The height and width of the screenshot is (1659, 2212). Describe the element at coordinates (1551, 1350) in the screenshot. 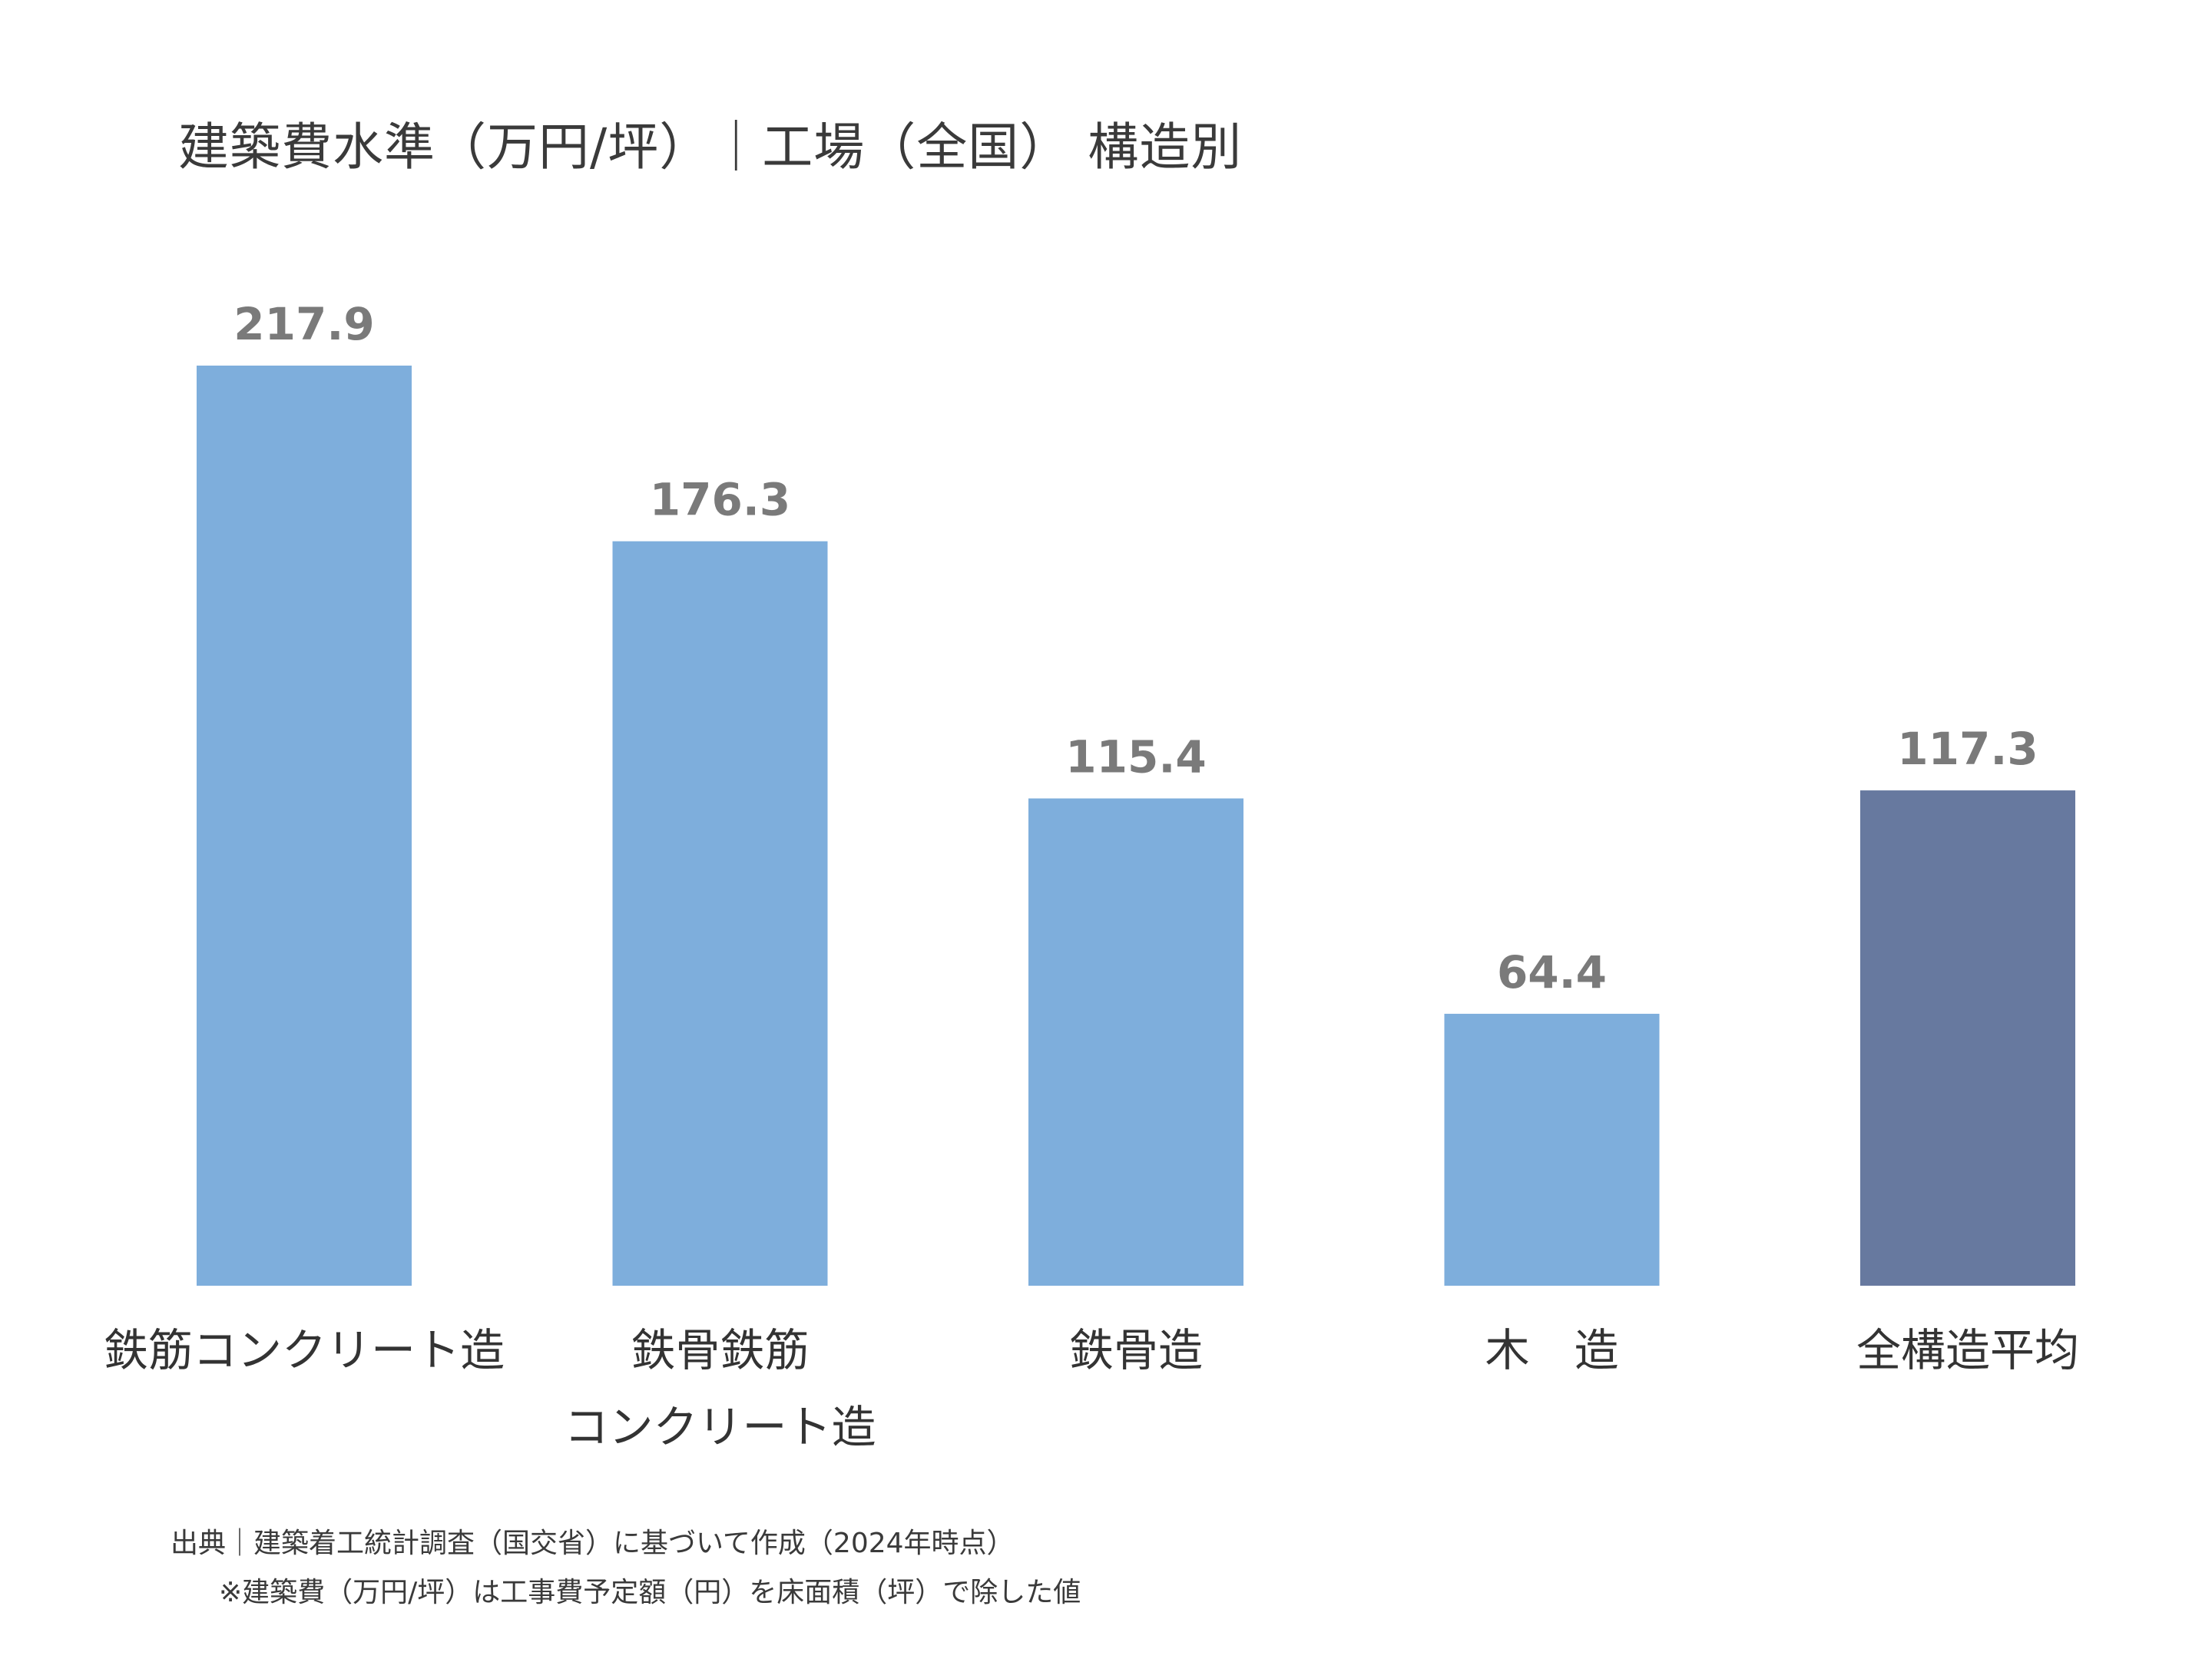

I see `category-label-4: 木 造` at that location.